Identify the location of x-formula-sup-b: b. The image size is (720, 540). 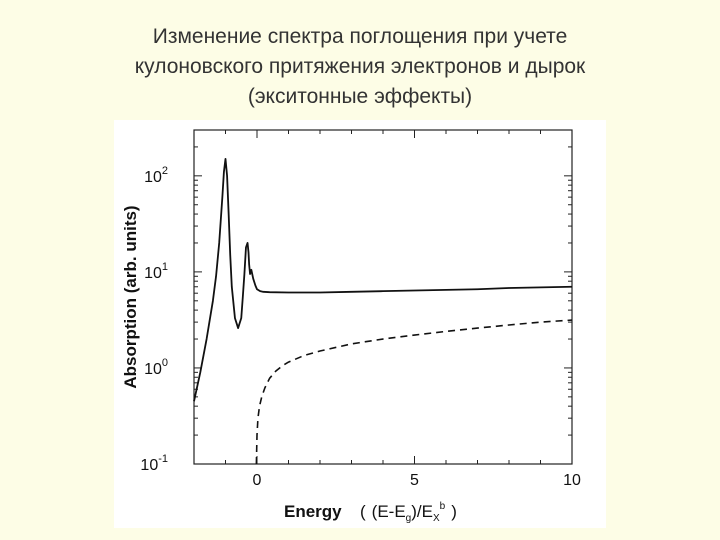
(443, 506).